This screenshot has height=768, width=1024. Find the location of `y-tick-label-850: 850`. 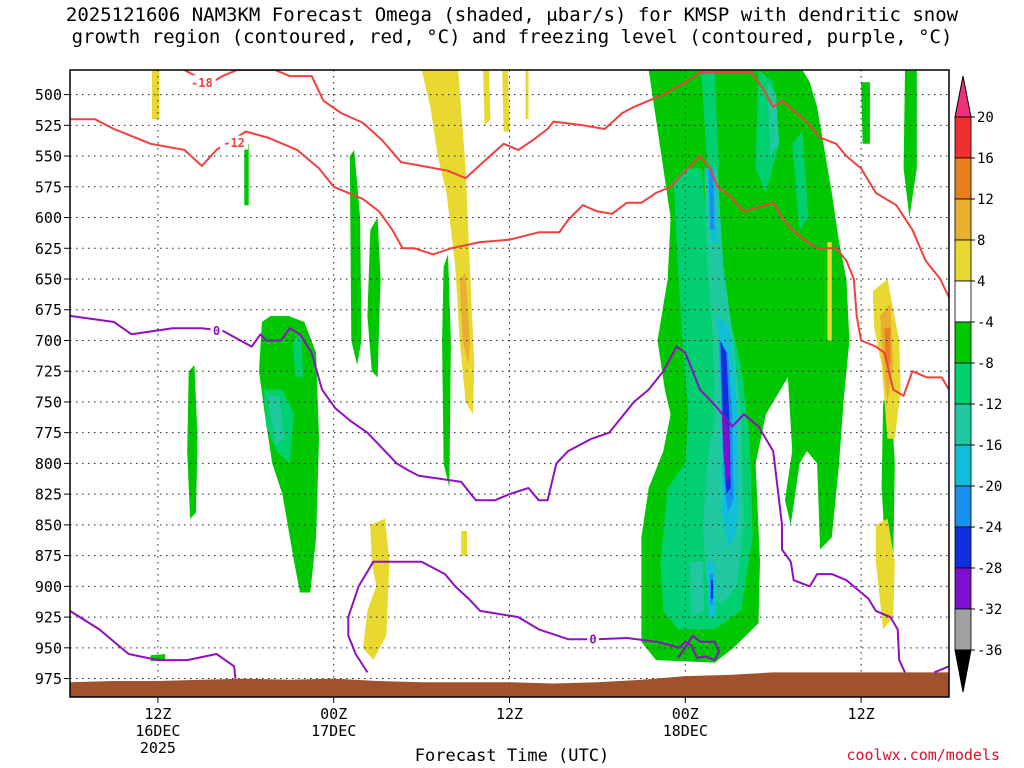

y-tick-label-850: 850 is located at coordinates (48, 525).